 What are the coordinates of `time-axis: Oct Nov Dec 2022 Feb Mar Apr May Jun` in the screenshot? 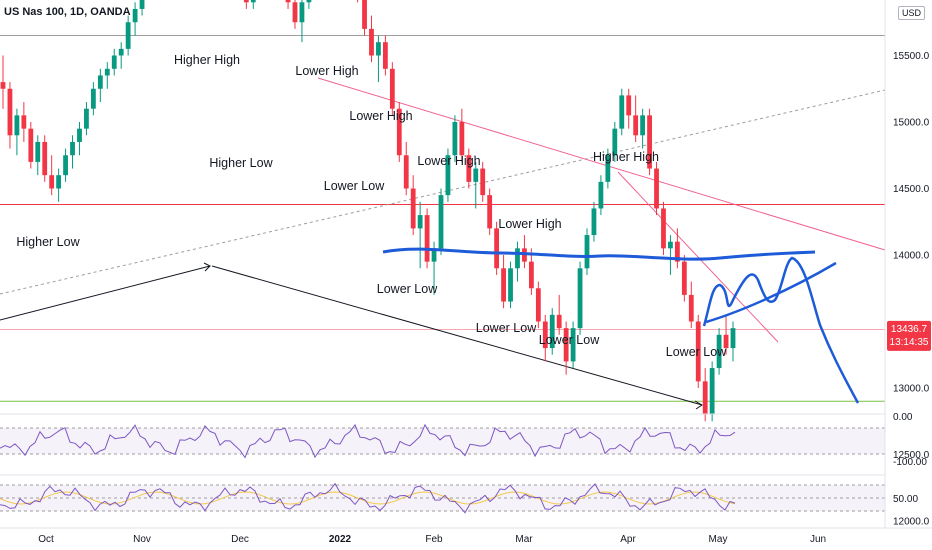 It's located at (466, 536).